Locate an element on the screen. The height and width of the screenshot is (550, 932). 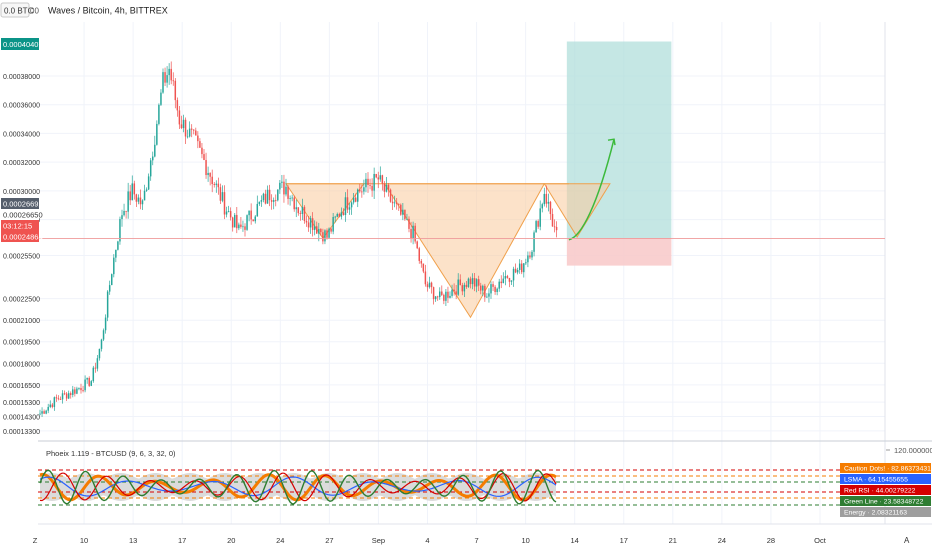
y-tick-label: 0.00036000 is located at coordinates (21, 106).